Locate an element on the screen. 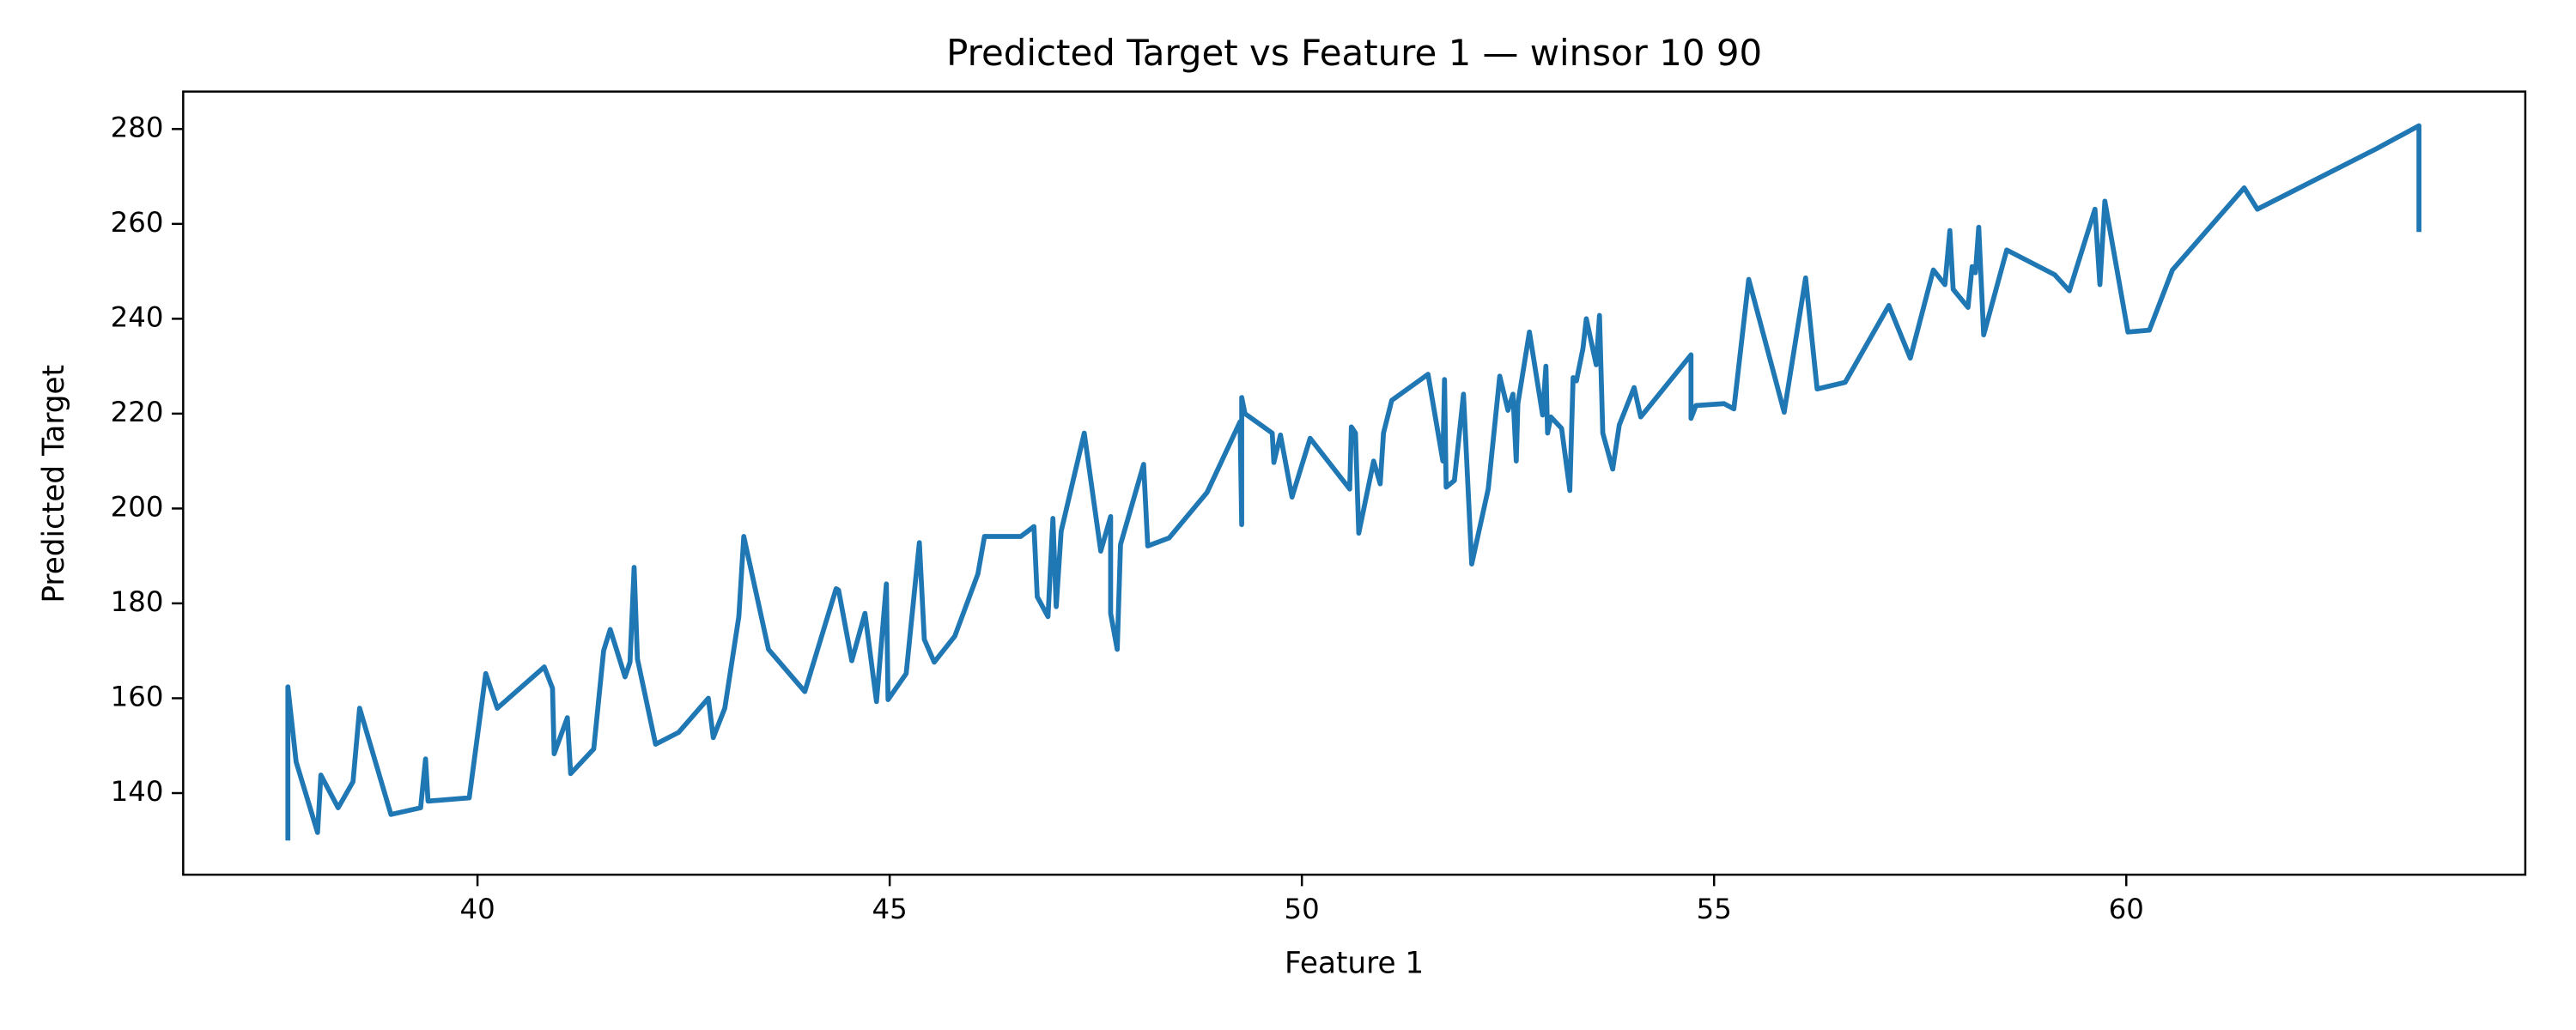 The image size is (2576, 1030). x-tick-label: 50 is located at coordinates (1302, 909).